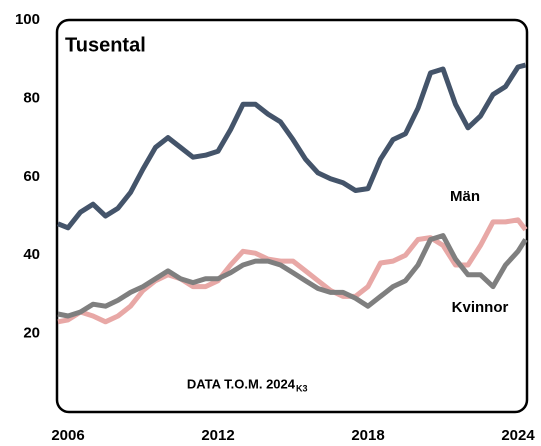 The height and width of the screenshot is (446, 541). I want to click on y-tick-label: 60, so click(31, 176).